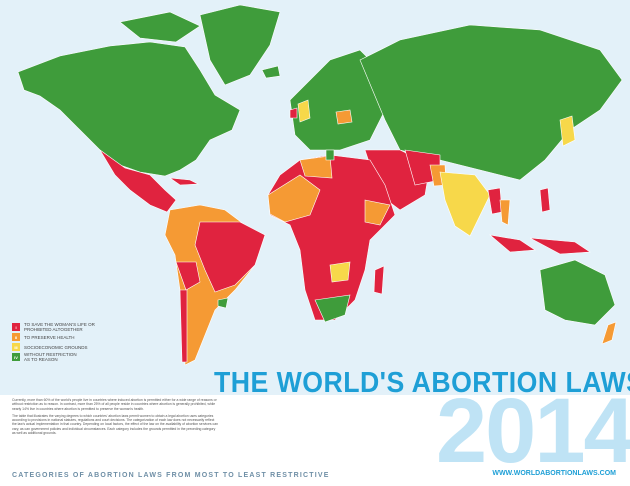 The image size is (630, 486). Describe the element at coordinates (184, 181) in the screenshot. I see `caribbean` at that location.